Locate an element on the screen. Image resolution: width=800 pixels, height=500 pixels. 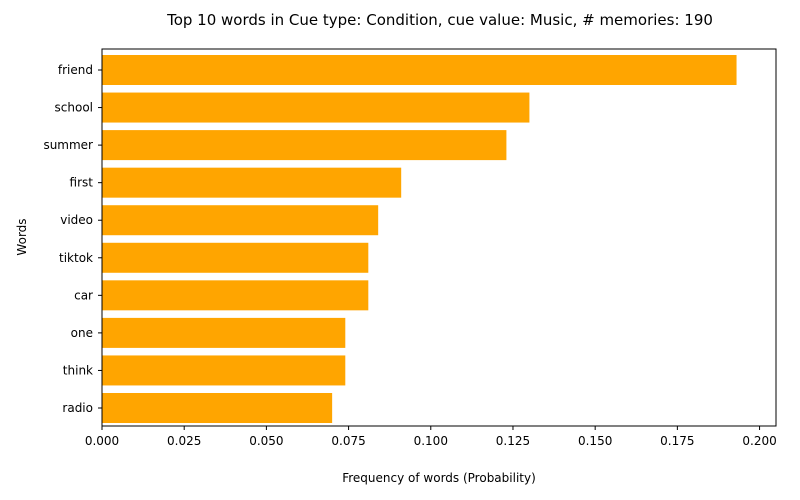
bar-tiktok is located at coordinates (235, 257).